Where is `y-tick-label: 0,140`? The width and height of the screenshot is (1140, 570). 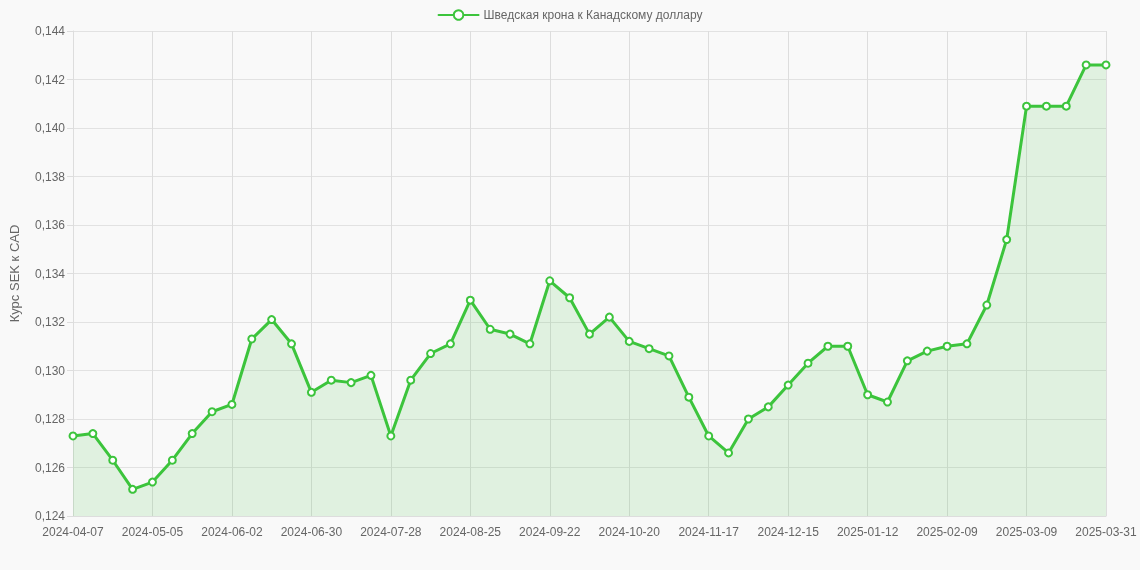 y-tick-label: 0,140 is located at coordinates (50, 128).